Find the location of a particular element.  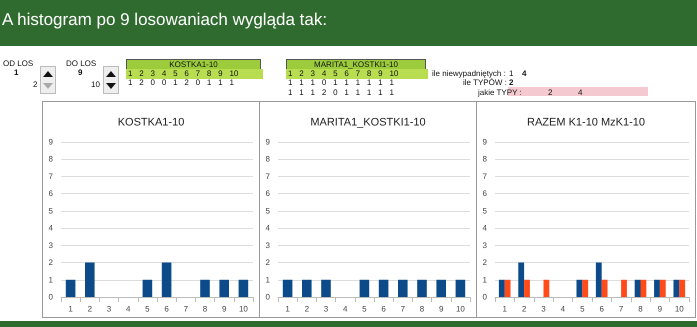

text: 10 is located at coordinates (95, 85).